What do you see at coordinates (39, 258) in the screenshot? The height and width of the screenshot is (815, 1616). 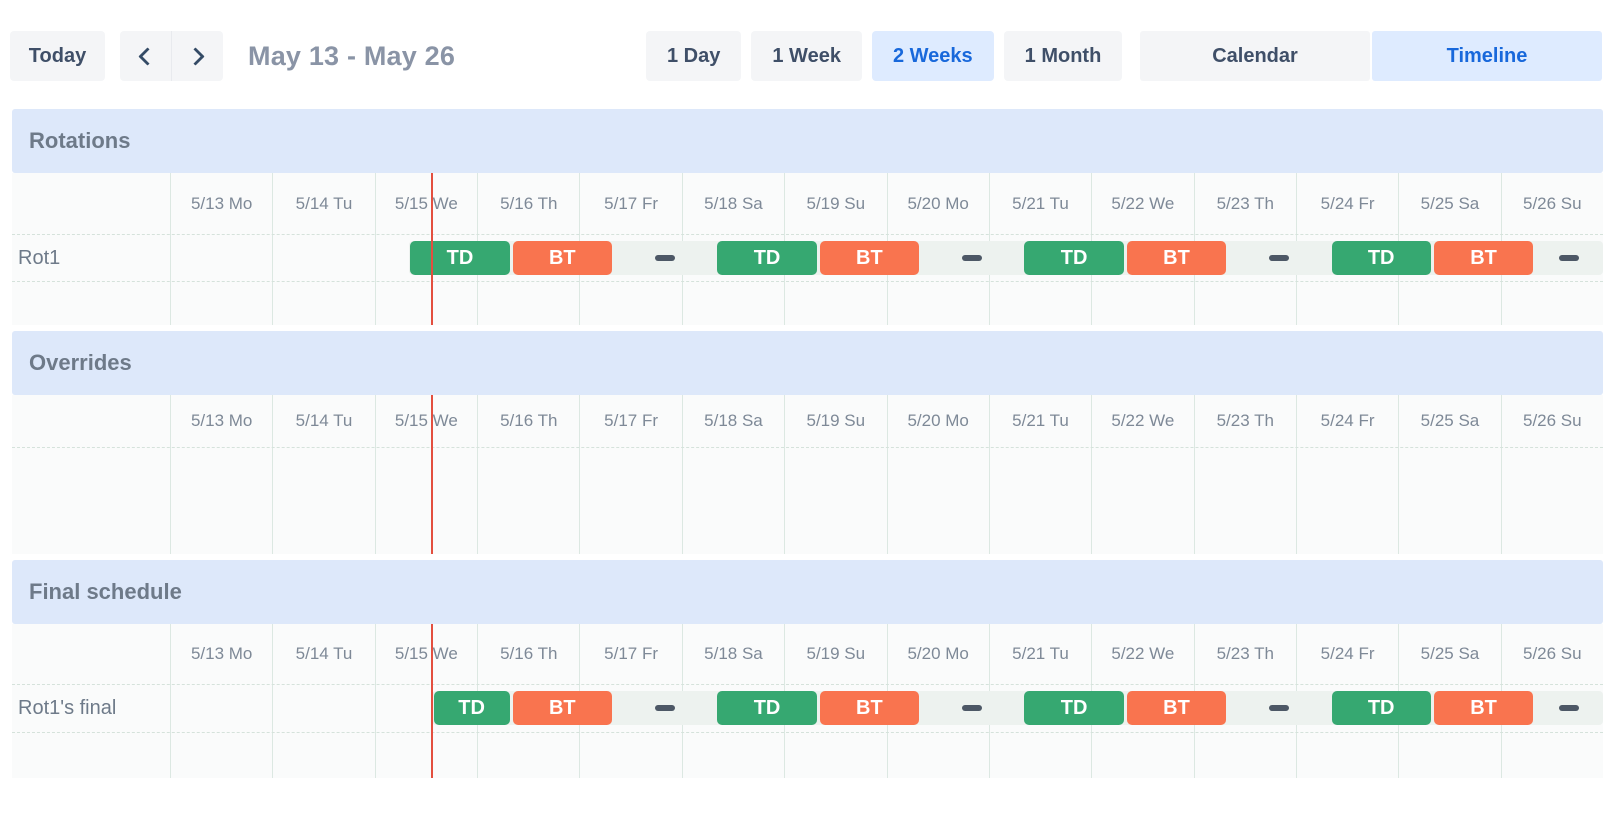 I see `row-label: Rot1` at bounding box center [39, 258].